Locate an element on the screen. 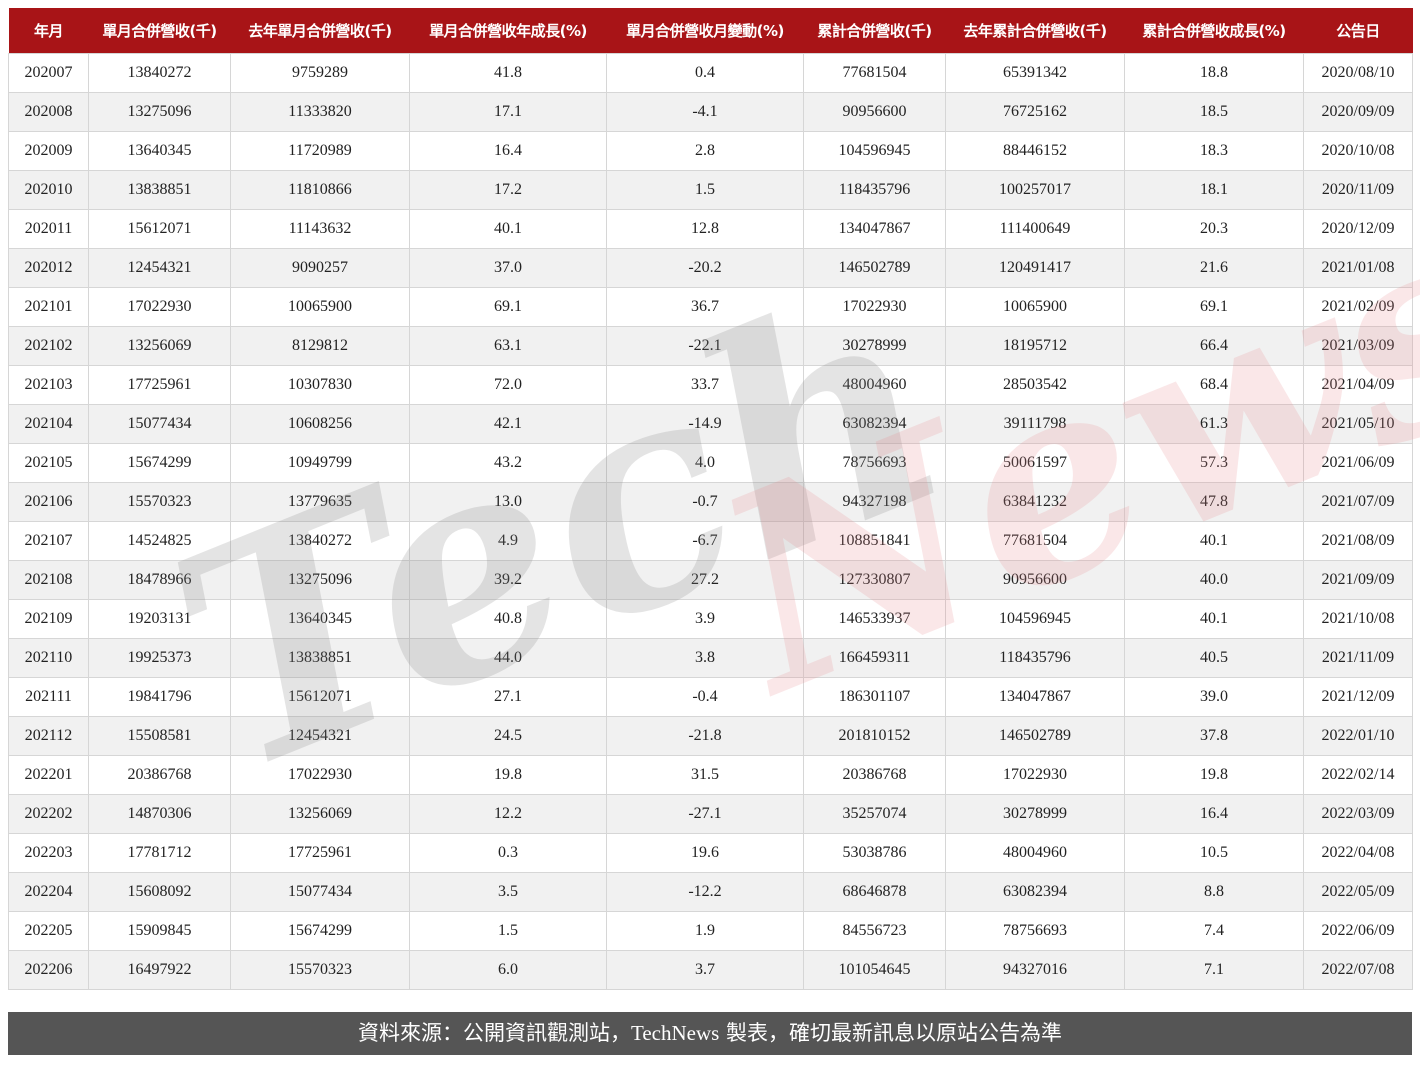 Image resolution: width=1420 pixels, height=1080 pixels. table-cell: 111400649 is located at coordinates (1035, 229).